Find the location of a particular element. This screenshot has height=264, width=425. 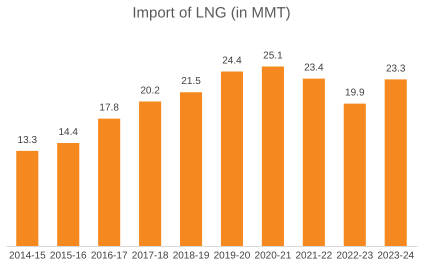

data-label: 19.9 is located at coordinates (355, 93).